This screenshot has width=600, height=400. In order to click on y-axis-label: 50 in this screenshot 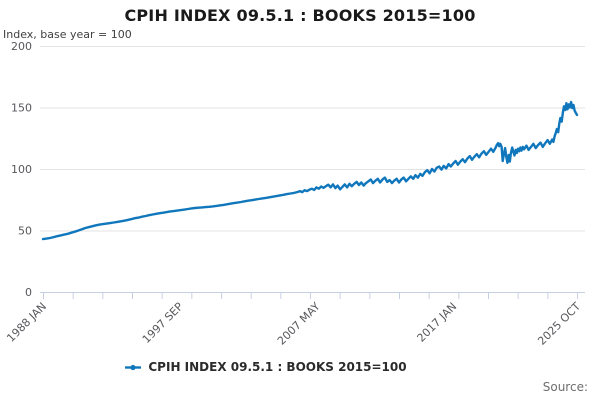, I will do `click(25, 231)`.